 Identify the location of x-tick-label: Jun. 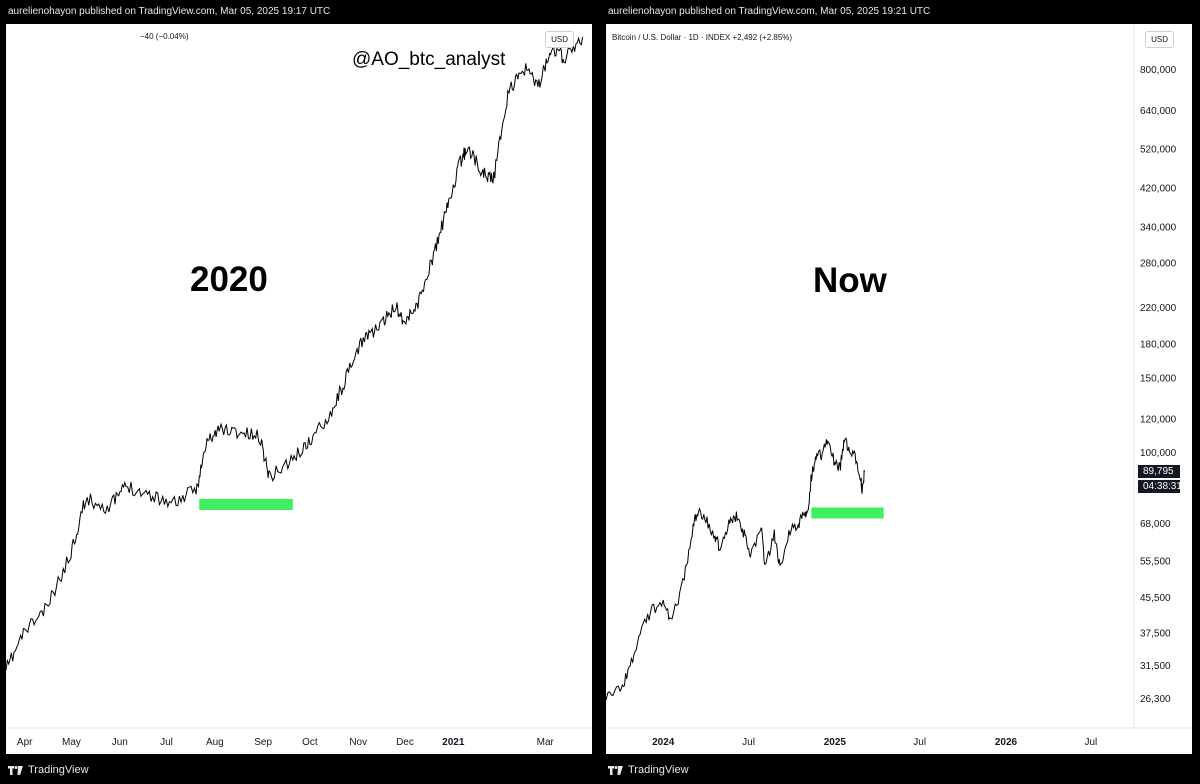
(120, 742).